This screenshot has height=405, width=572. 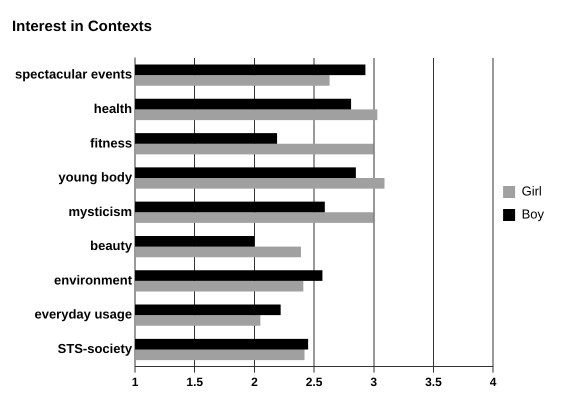 I want to click on x-tick-label: 4, so click(x=493, y=382).